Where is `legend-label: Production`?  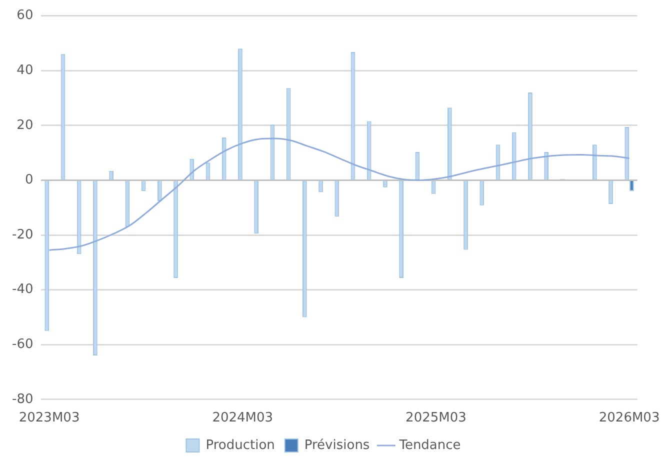 legend-label: Production is located at coordinates (240, 445).